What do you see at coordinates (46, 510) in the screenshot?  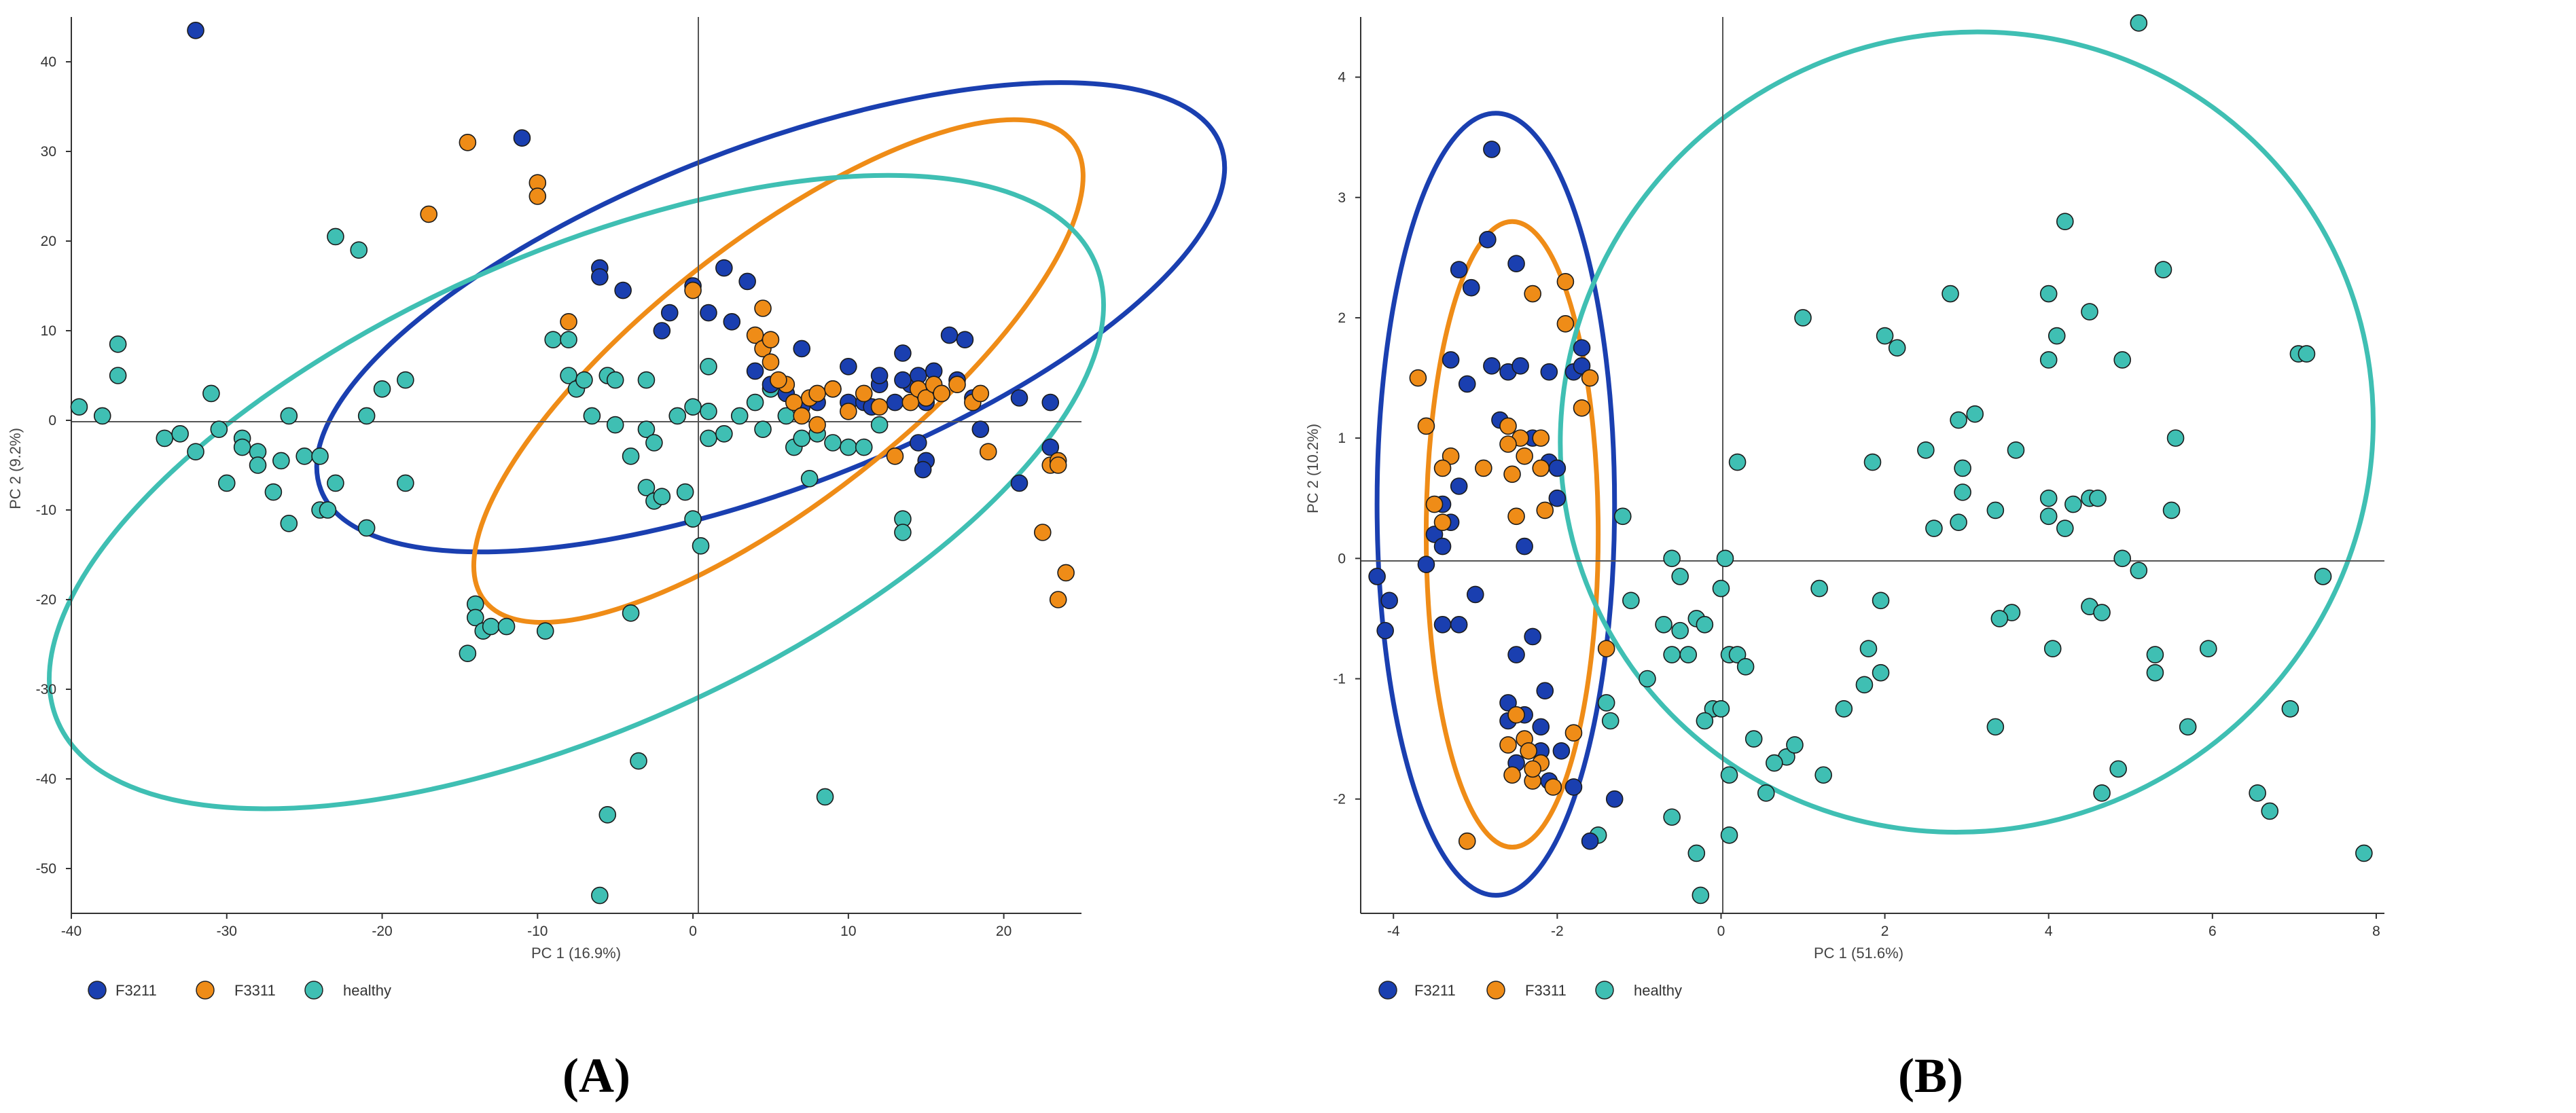 I see `panel-a-y-tick-label: -10` at bounding box center [46, 510].